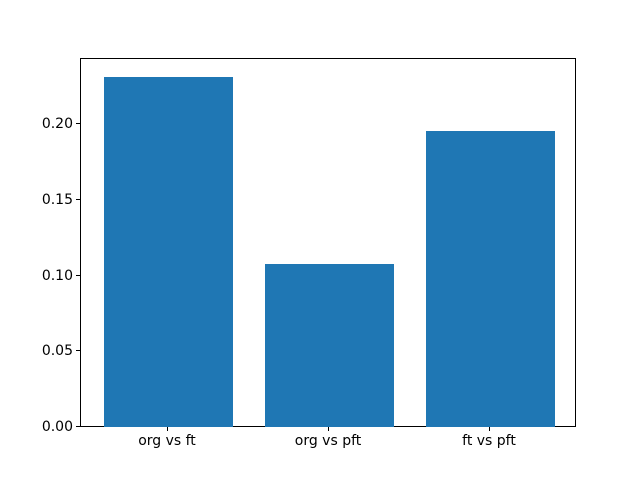  What do you see at coordinates (57, 200) in the screenshot?
I see `y-tick-label: 0.15` at bounding box center [57, 200].